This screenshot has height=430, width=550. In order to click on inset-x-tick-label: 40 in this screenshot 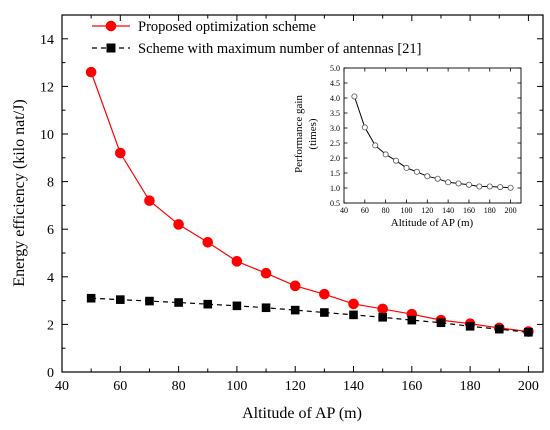, I will do `click(344, 210)`.